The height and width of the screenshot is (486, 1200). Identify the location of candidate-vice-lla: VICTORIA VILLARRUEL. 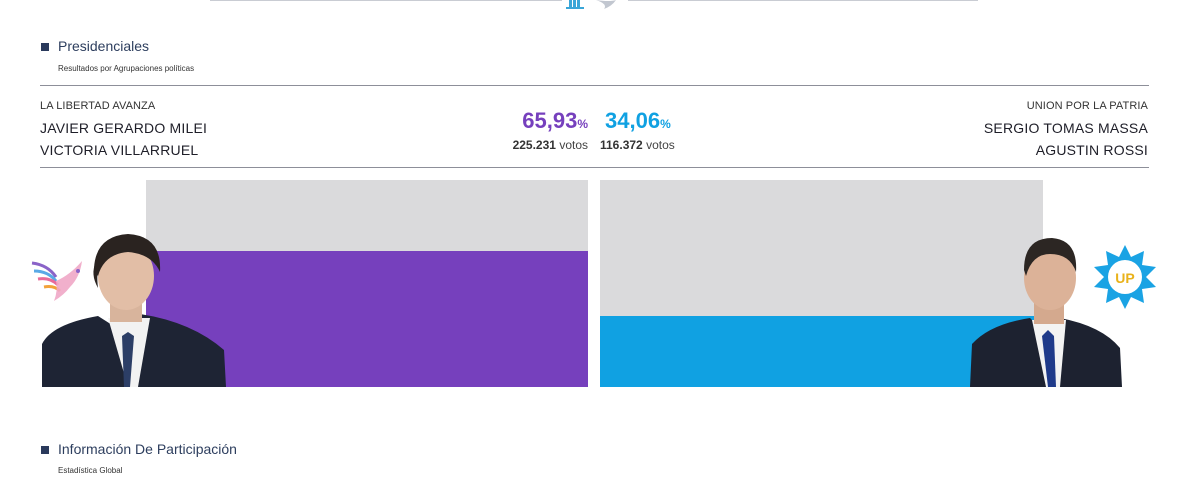
(119, 150).